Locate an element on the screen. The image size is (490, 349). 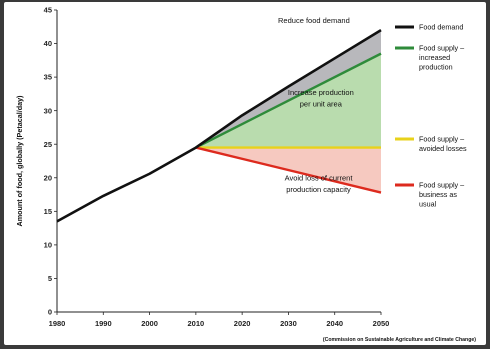
y-tick-label: 35 is located at coordinates (48, 77).